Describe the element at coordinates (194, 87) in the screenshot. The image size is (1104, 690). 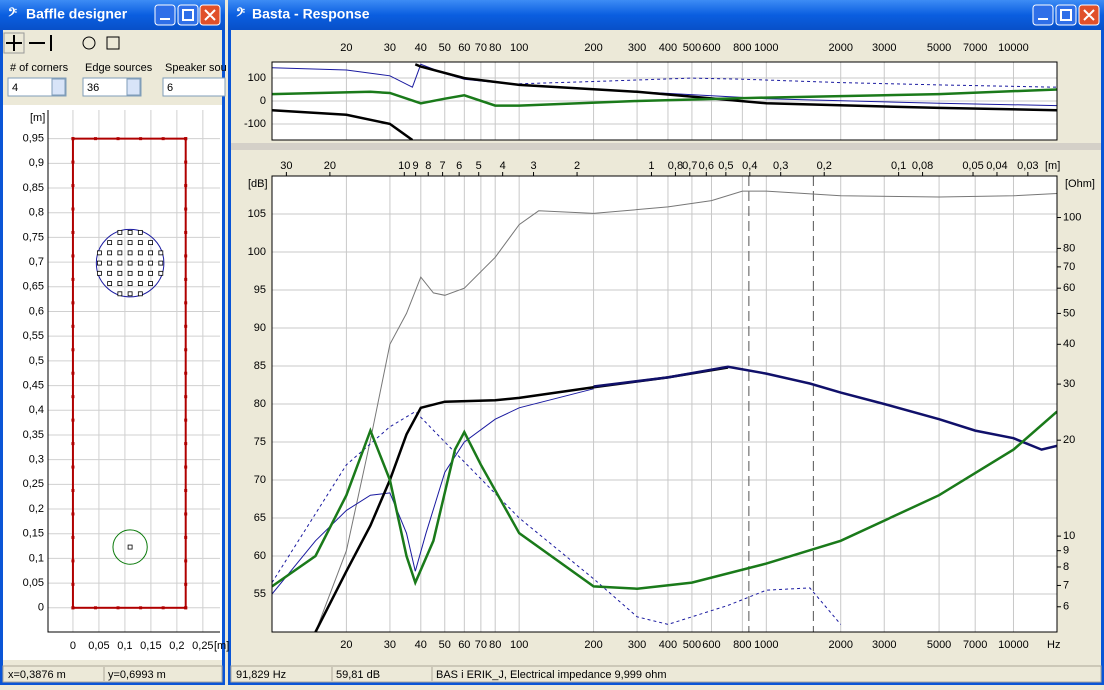
I see `number-input` at that location.